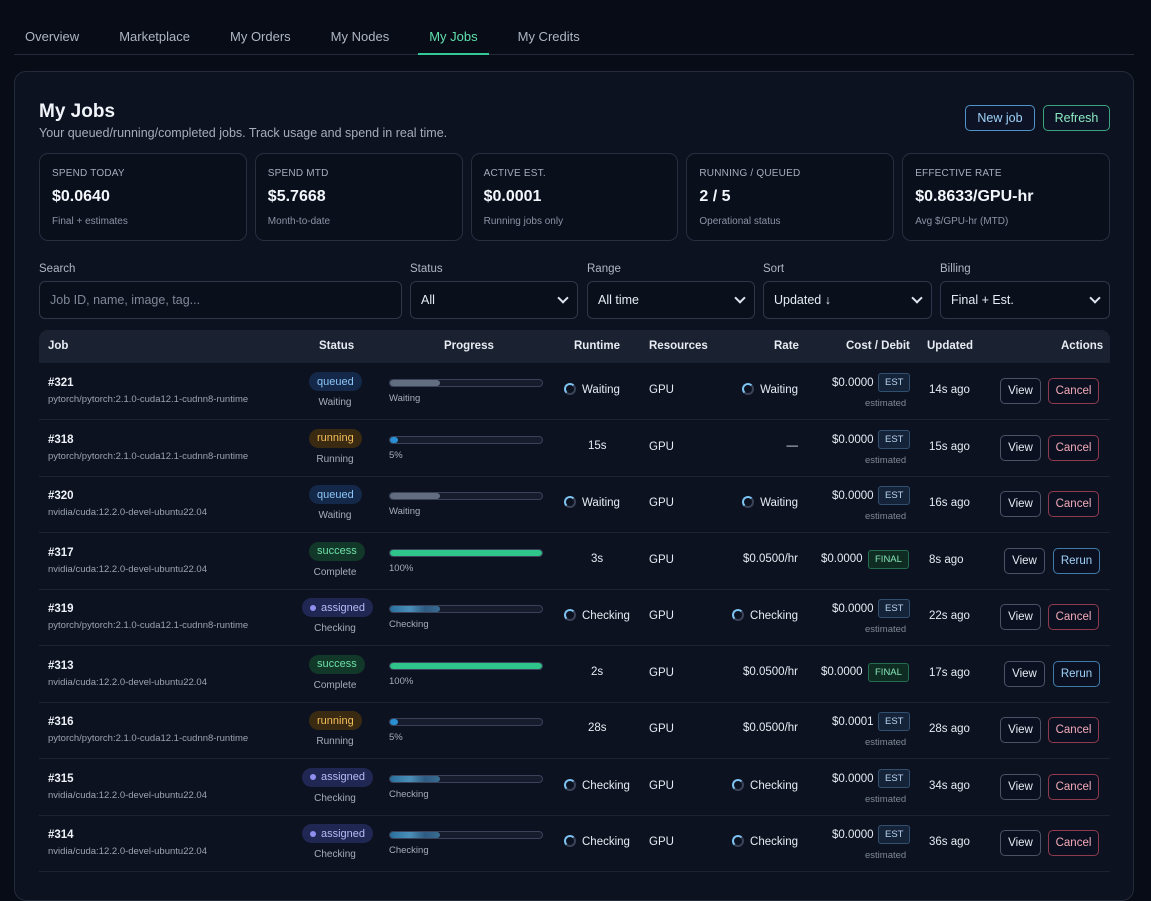  I want to click on billing-select: Final + Est., so click(1025, 300).